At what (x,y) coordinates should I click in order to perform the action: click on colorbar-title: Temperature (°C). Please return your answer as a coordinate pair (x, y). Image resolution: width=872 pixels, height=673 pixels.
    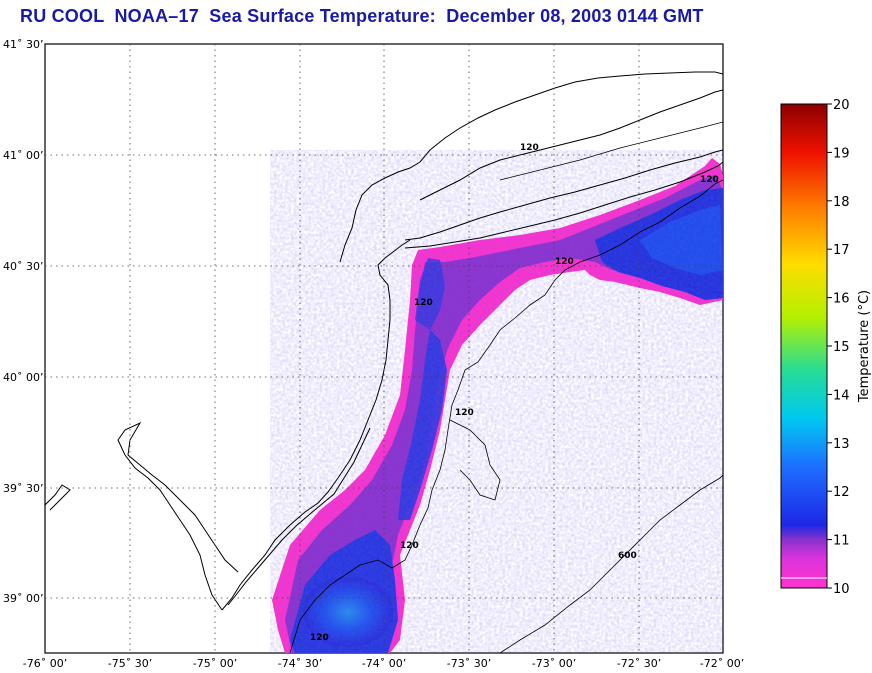
    Looking at the image, I should click on (864, 346).